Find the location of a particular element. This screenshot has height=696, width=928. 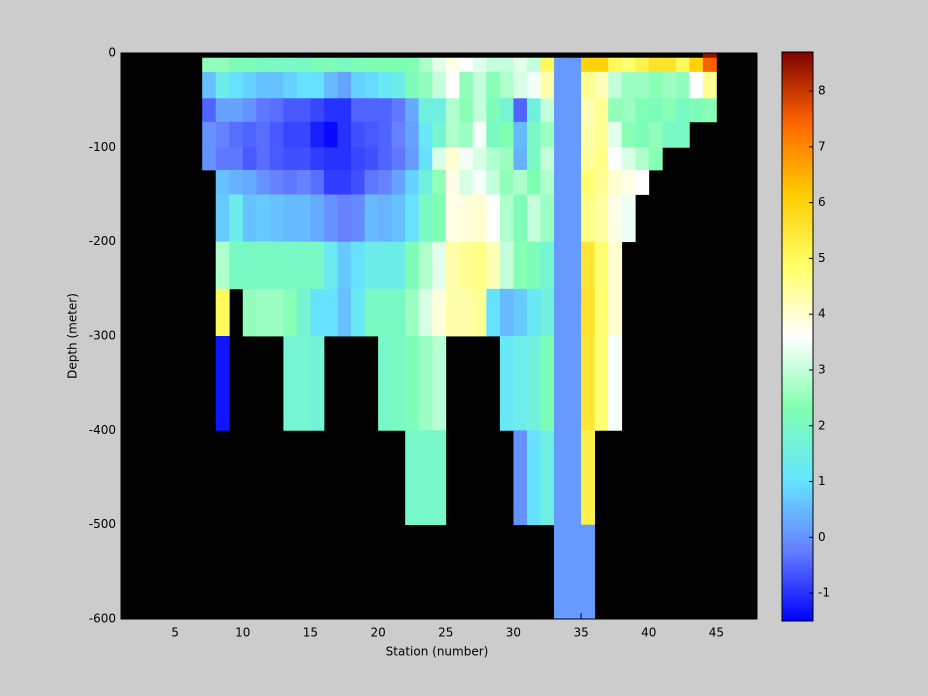

colorbar is located at coordinates (797, 336).